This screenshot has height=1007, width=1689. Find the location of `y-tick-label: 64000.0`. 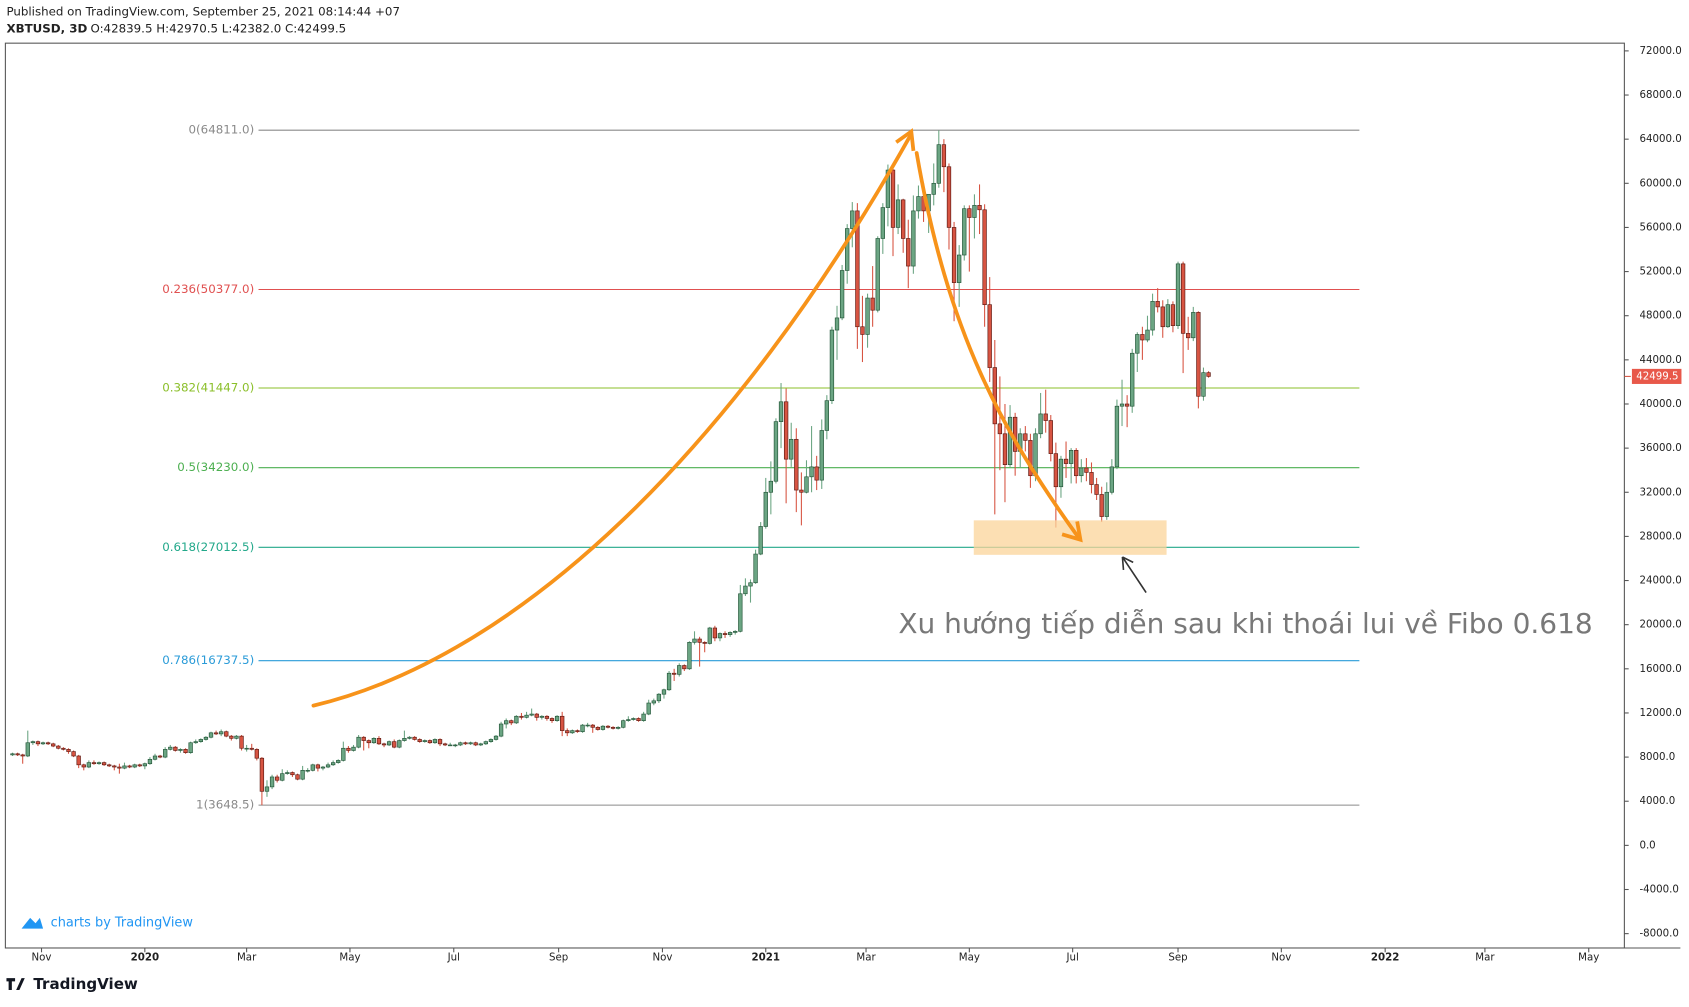

y-tick-label: 64000.0 is located at coordinates (1660, 139).